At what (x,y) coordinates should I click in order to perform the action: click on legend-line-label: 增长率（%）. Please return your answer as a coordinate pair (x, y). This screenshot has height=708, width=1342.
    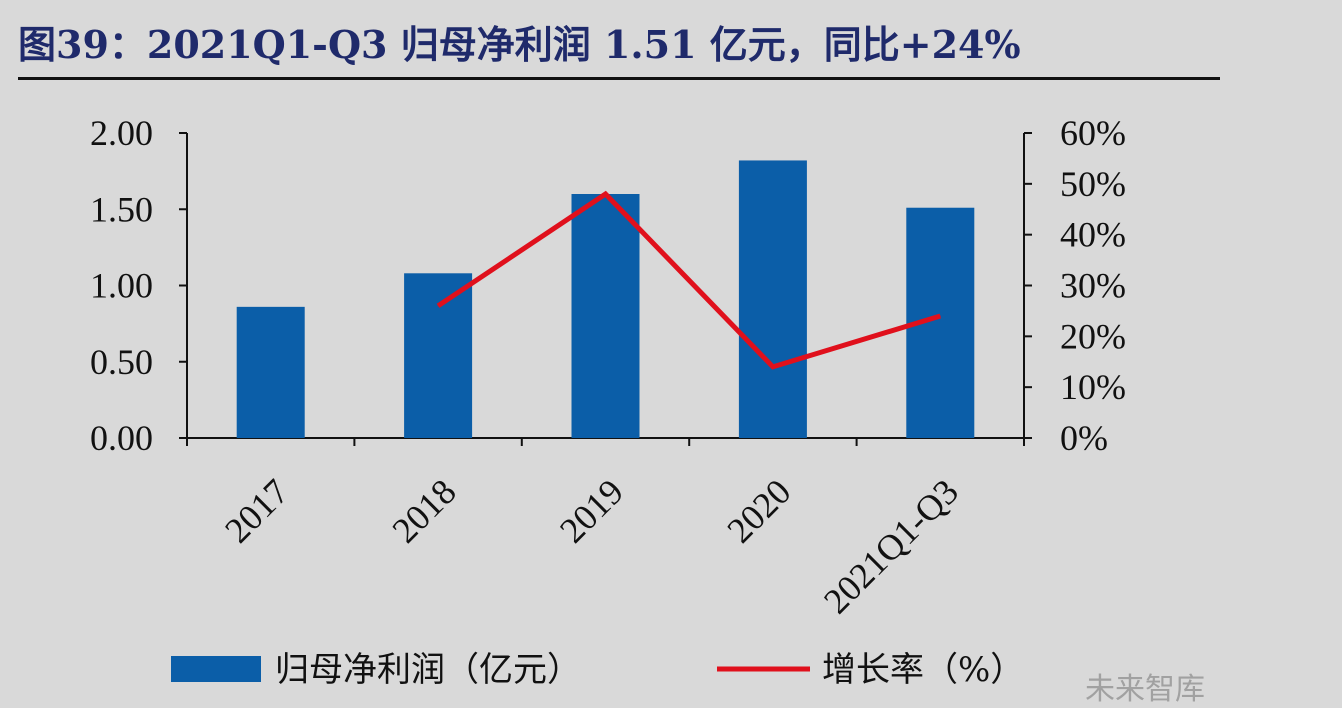
    Looking at the image, I should click on (923, 670).